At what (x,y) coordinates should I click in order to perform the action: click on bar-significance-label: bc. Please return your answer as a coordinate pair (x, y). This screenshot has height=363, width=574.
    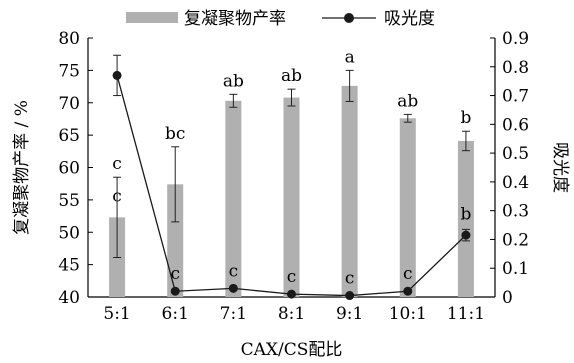
    Looking at the image, I should click on (175, 134).